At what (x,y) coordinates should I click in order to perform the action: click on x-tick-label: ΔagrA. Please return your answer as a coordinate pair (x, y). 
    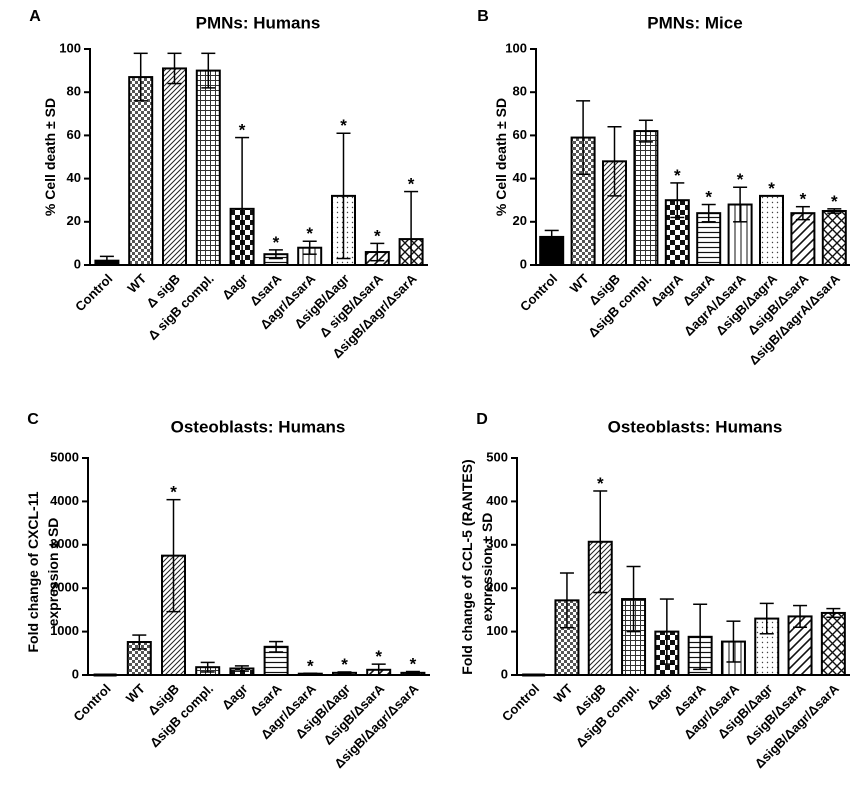
    Looking at the image, I should click on (667, 290).